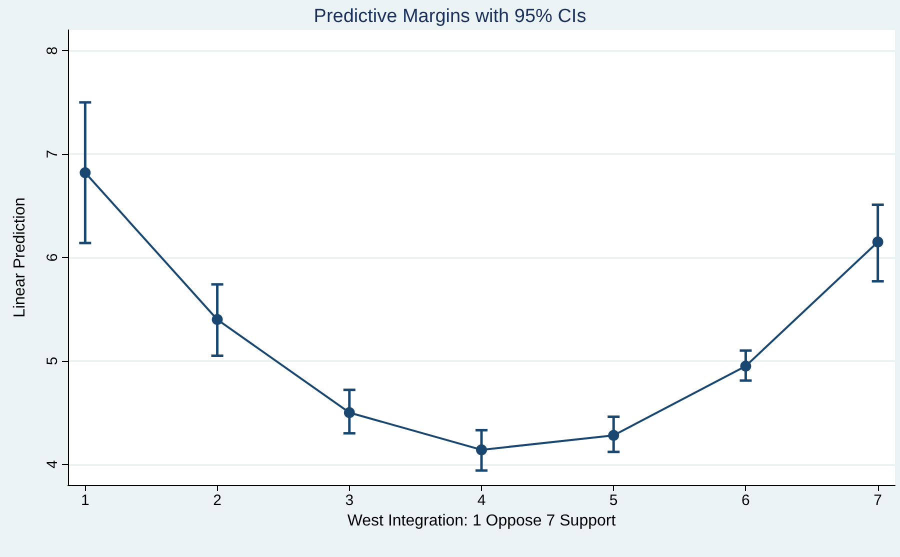 The height and width of the screenshot is (557, 900). Describe the element at coordinates (52, 361) in the screenshot. I see `y-tick-label: 5` at that location.